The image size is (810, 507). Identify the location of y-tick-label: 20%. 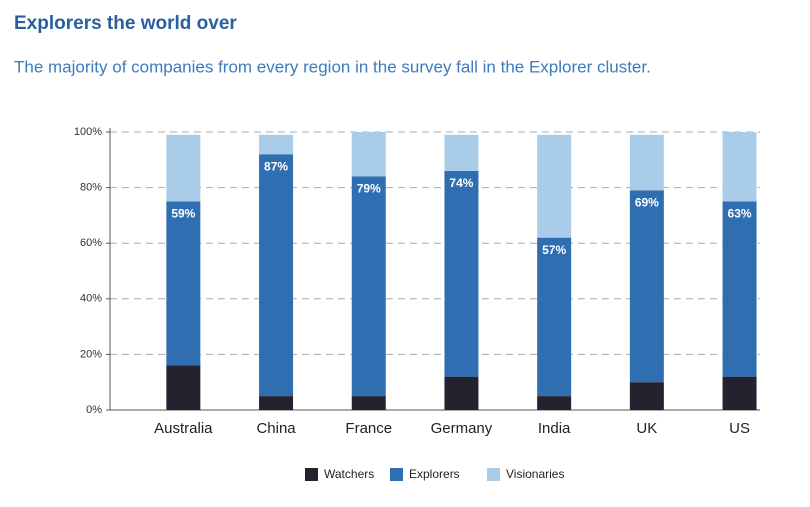
(91, 354).